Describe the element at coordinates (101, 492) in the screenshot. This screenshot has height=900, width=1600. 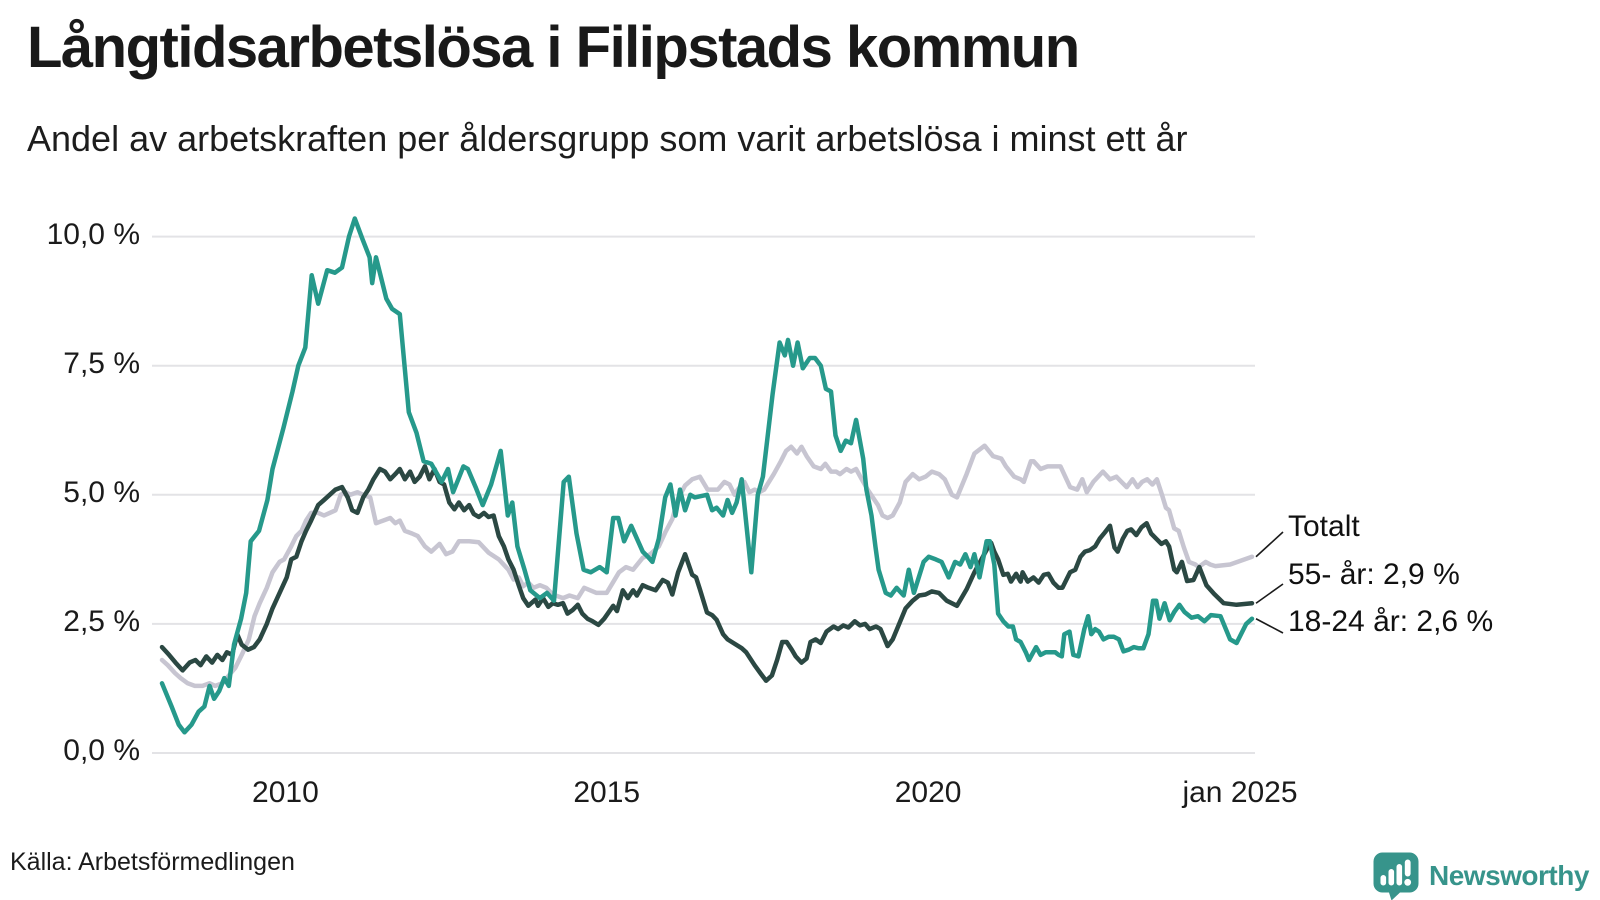
I see `y-axis-tick-label: 5,0 %` at that location.